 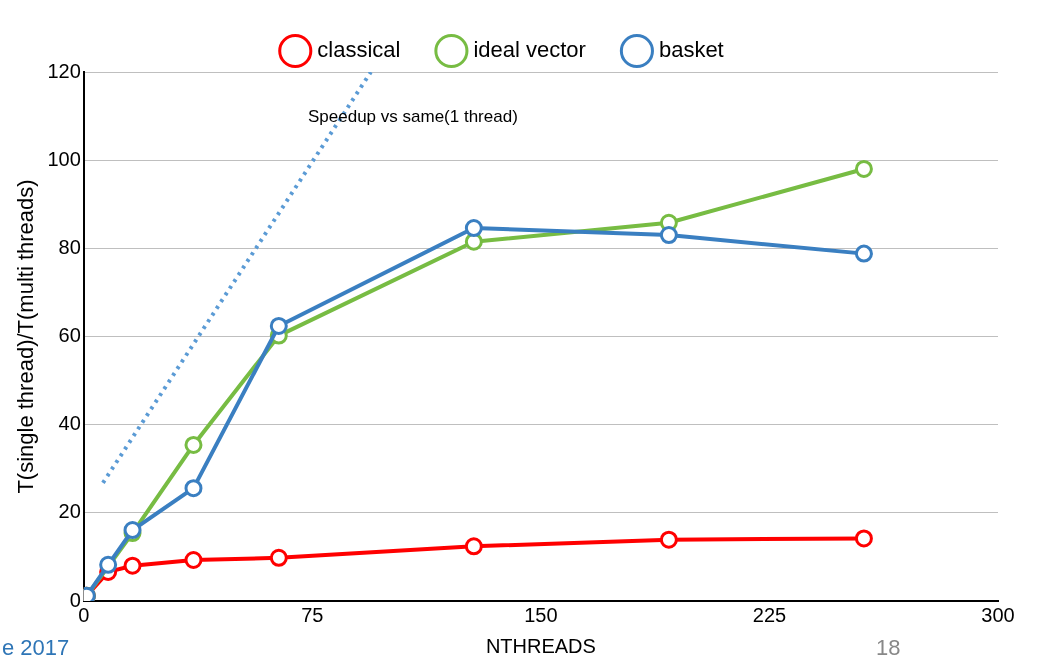 I want to click on legend-label: ideal vector, so click(x=529, y=50).